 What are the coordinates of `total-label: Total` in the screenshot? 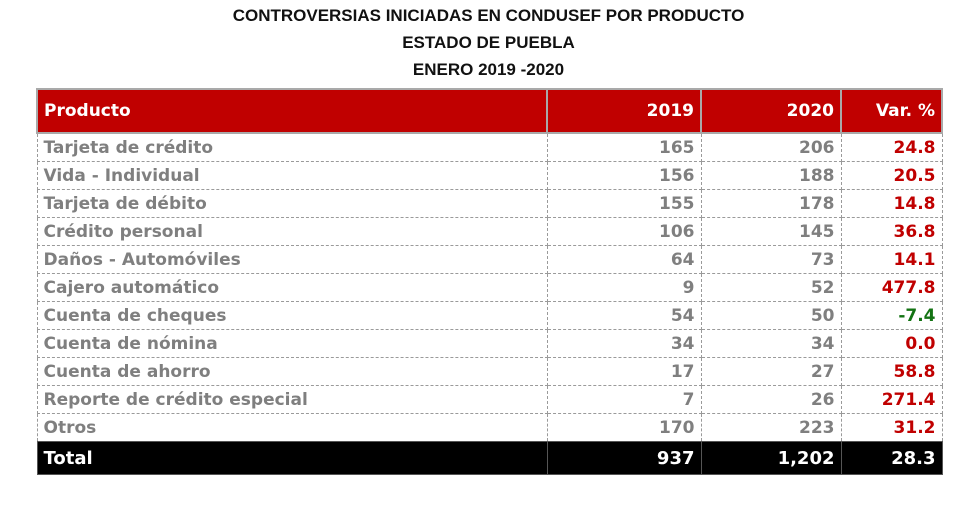 It's located at (292, 458).